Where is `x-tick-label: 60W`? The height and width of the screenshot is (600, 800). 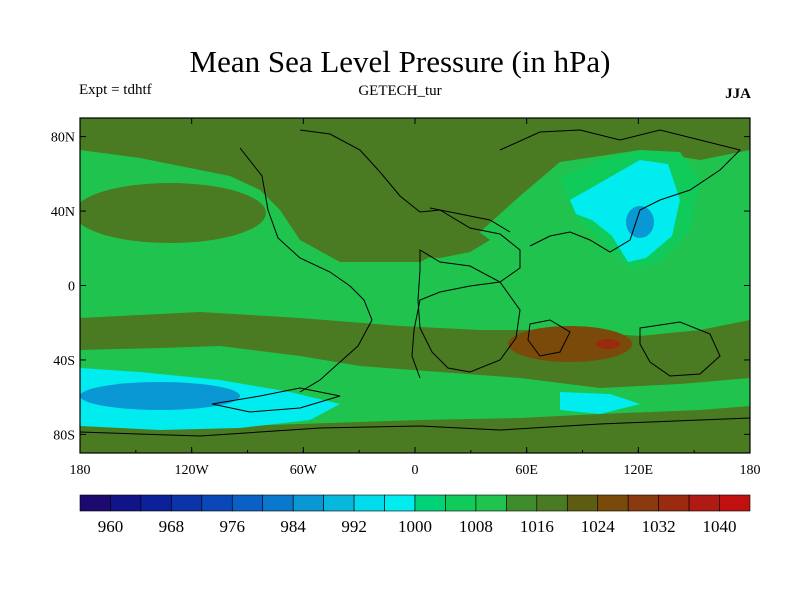 x-tick-label: 60W is located at coordinates (304, 470).